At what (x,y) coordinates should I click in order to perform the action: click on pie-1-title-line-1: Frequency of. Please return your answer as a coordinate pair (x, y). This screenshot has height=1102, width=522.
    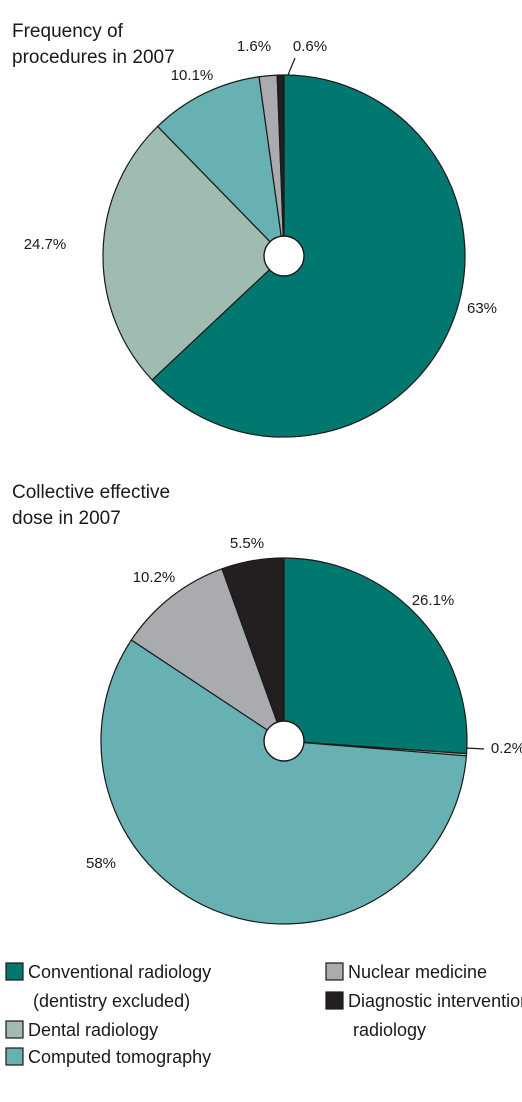
    Looking at the image, I should click on (68, 31).